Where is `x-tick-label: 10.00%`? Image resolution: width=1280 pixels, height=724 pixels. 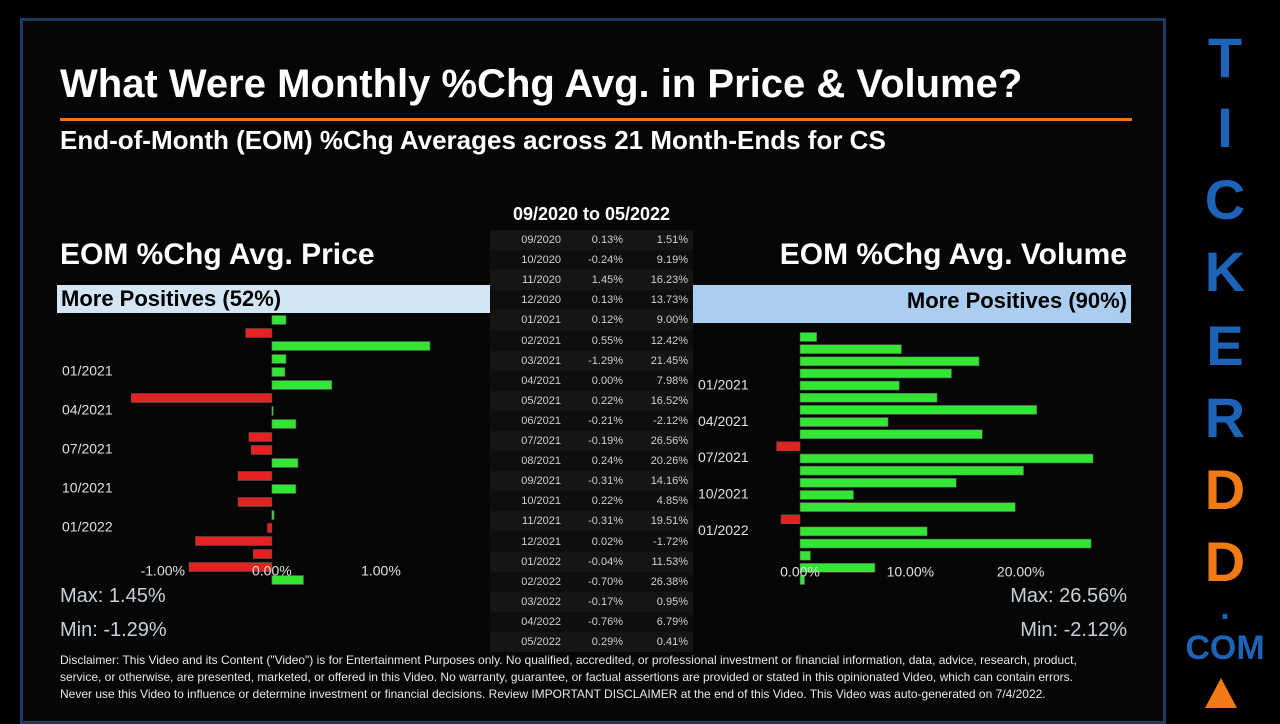
x-tick-label: 10.00% is located at coordinates (910, 572).